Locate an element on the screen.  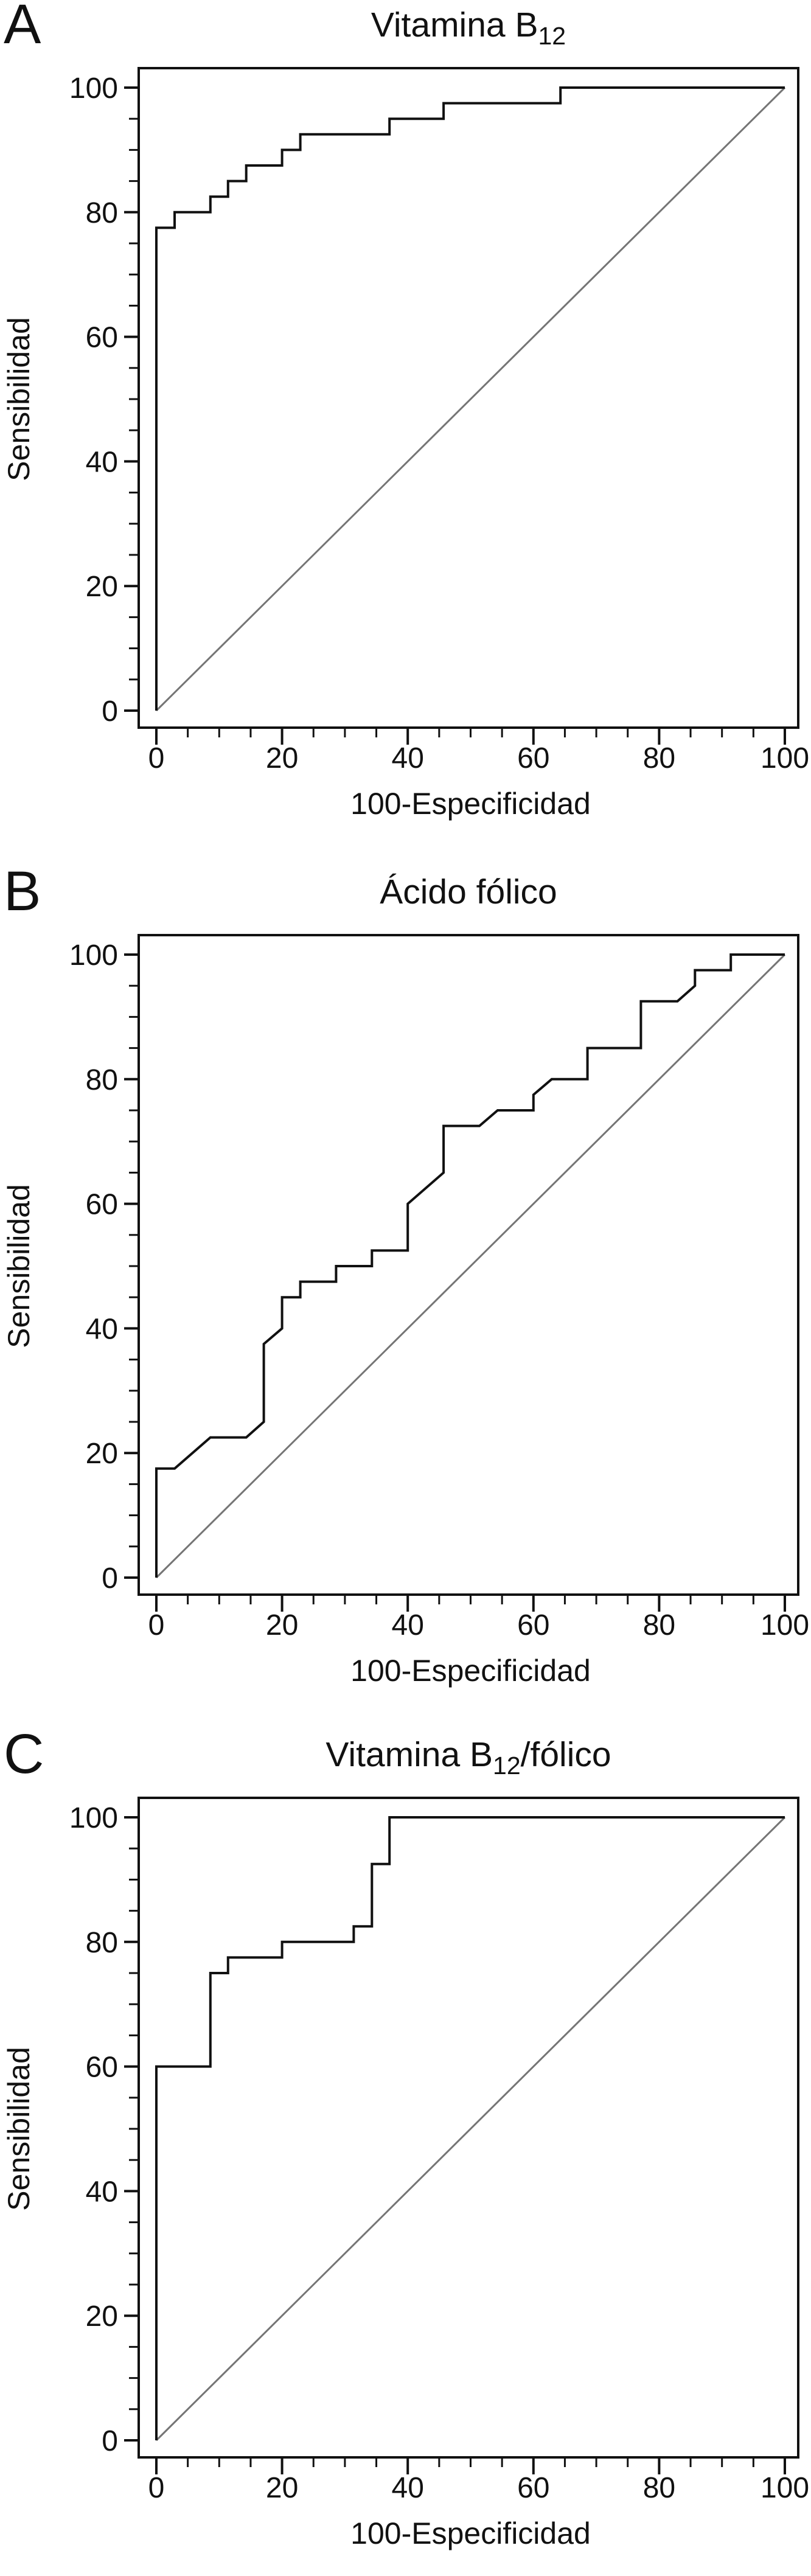
panel-title-b: Ácido fólico is located at coordinates (469, 892).